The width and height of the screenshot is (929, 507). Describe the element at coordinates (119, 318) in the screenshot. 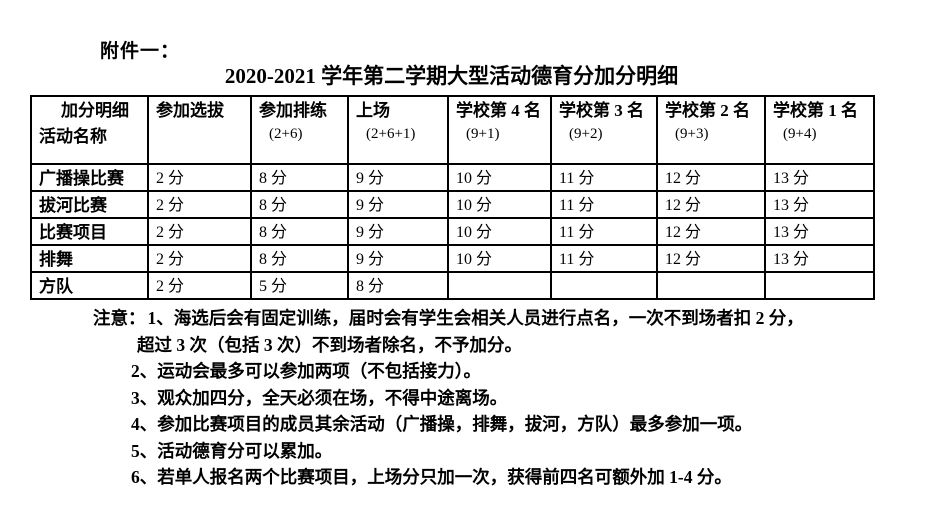

I see `notes-label: 注意：` at that location.